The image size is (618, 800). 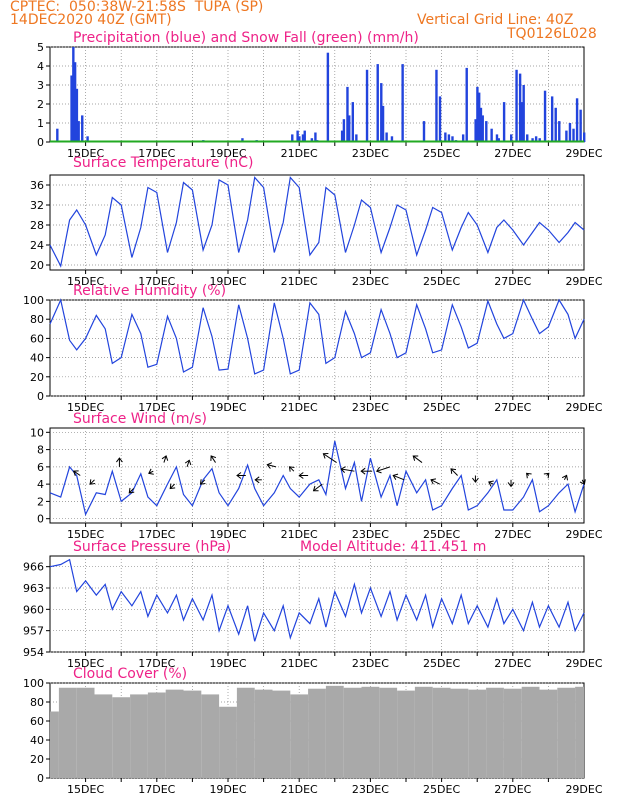 I want to click on panel-5-ytick-label: 957, so click(x=33, y=631).